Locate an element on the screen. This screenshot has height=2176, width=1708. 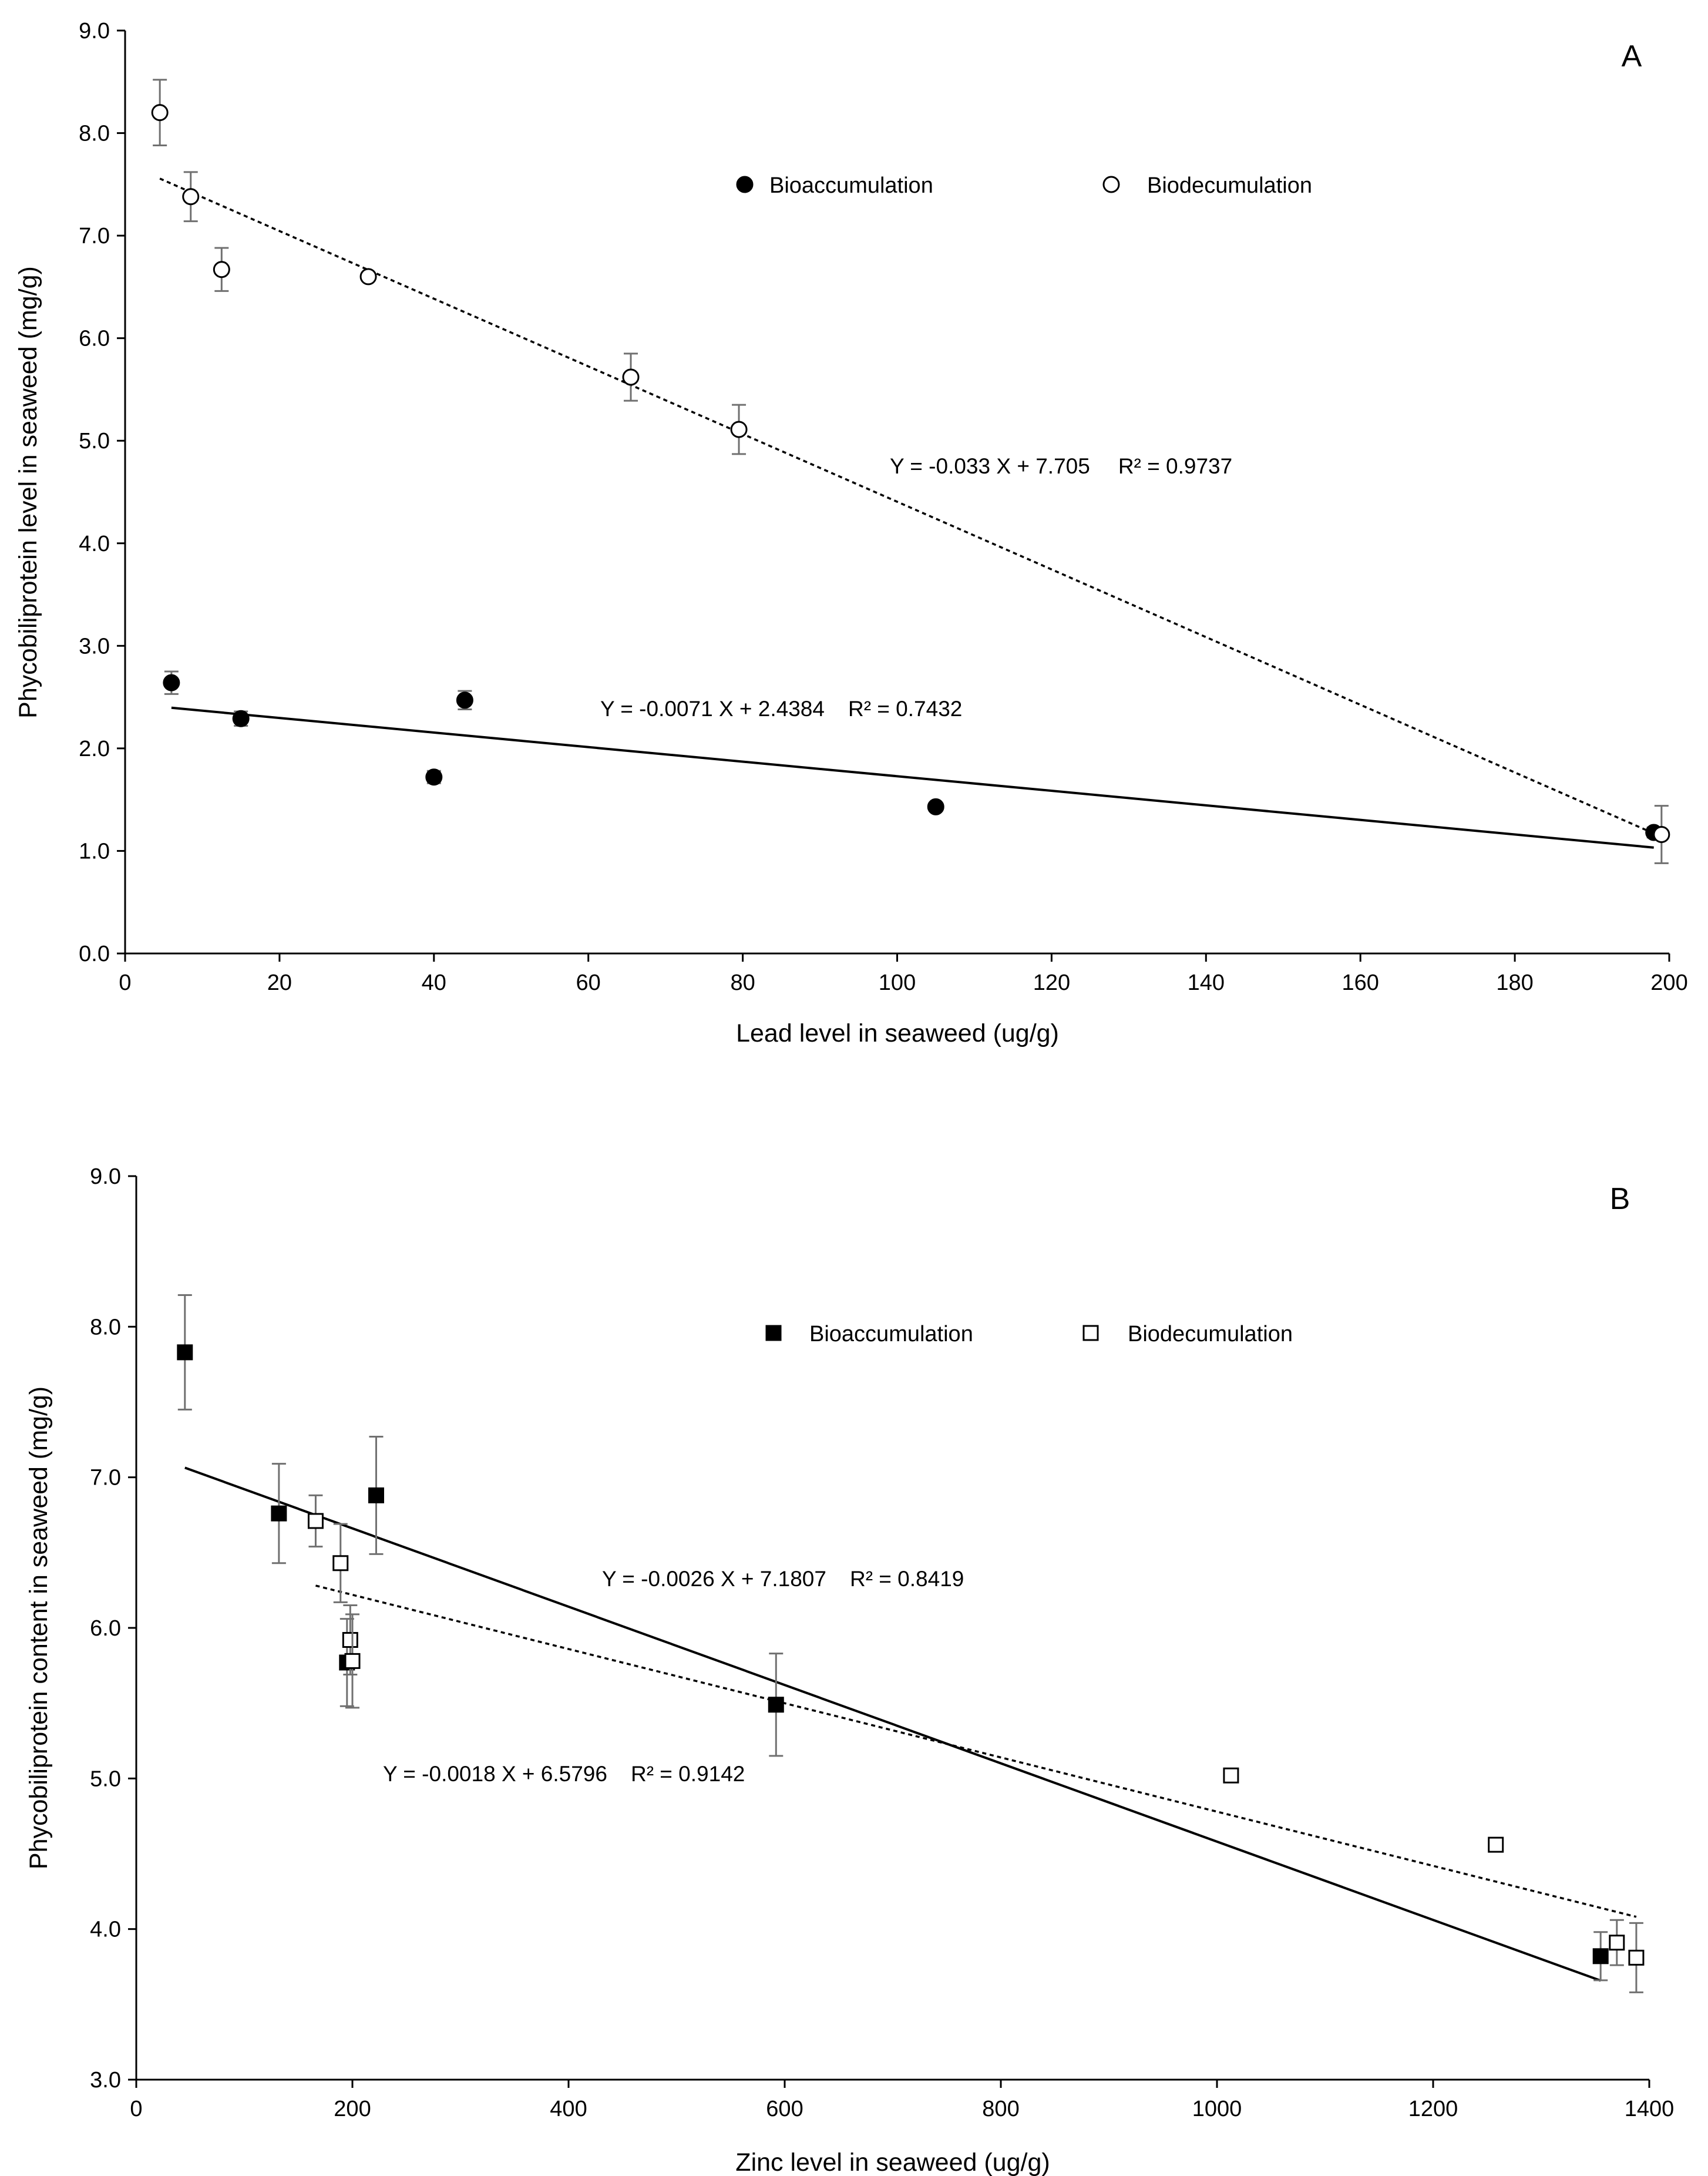
x-tick-label: 100 is located at coordinates (897, 983).